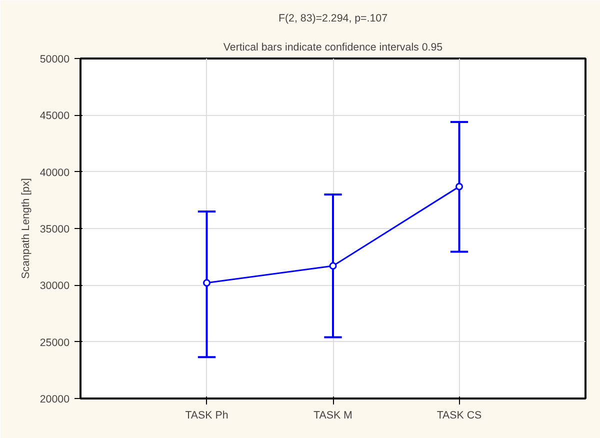 This screenshot has width=600, height=438. I want to click on y-tick-label: 40000, so click(55, 172).